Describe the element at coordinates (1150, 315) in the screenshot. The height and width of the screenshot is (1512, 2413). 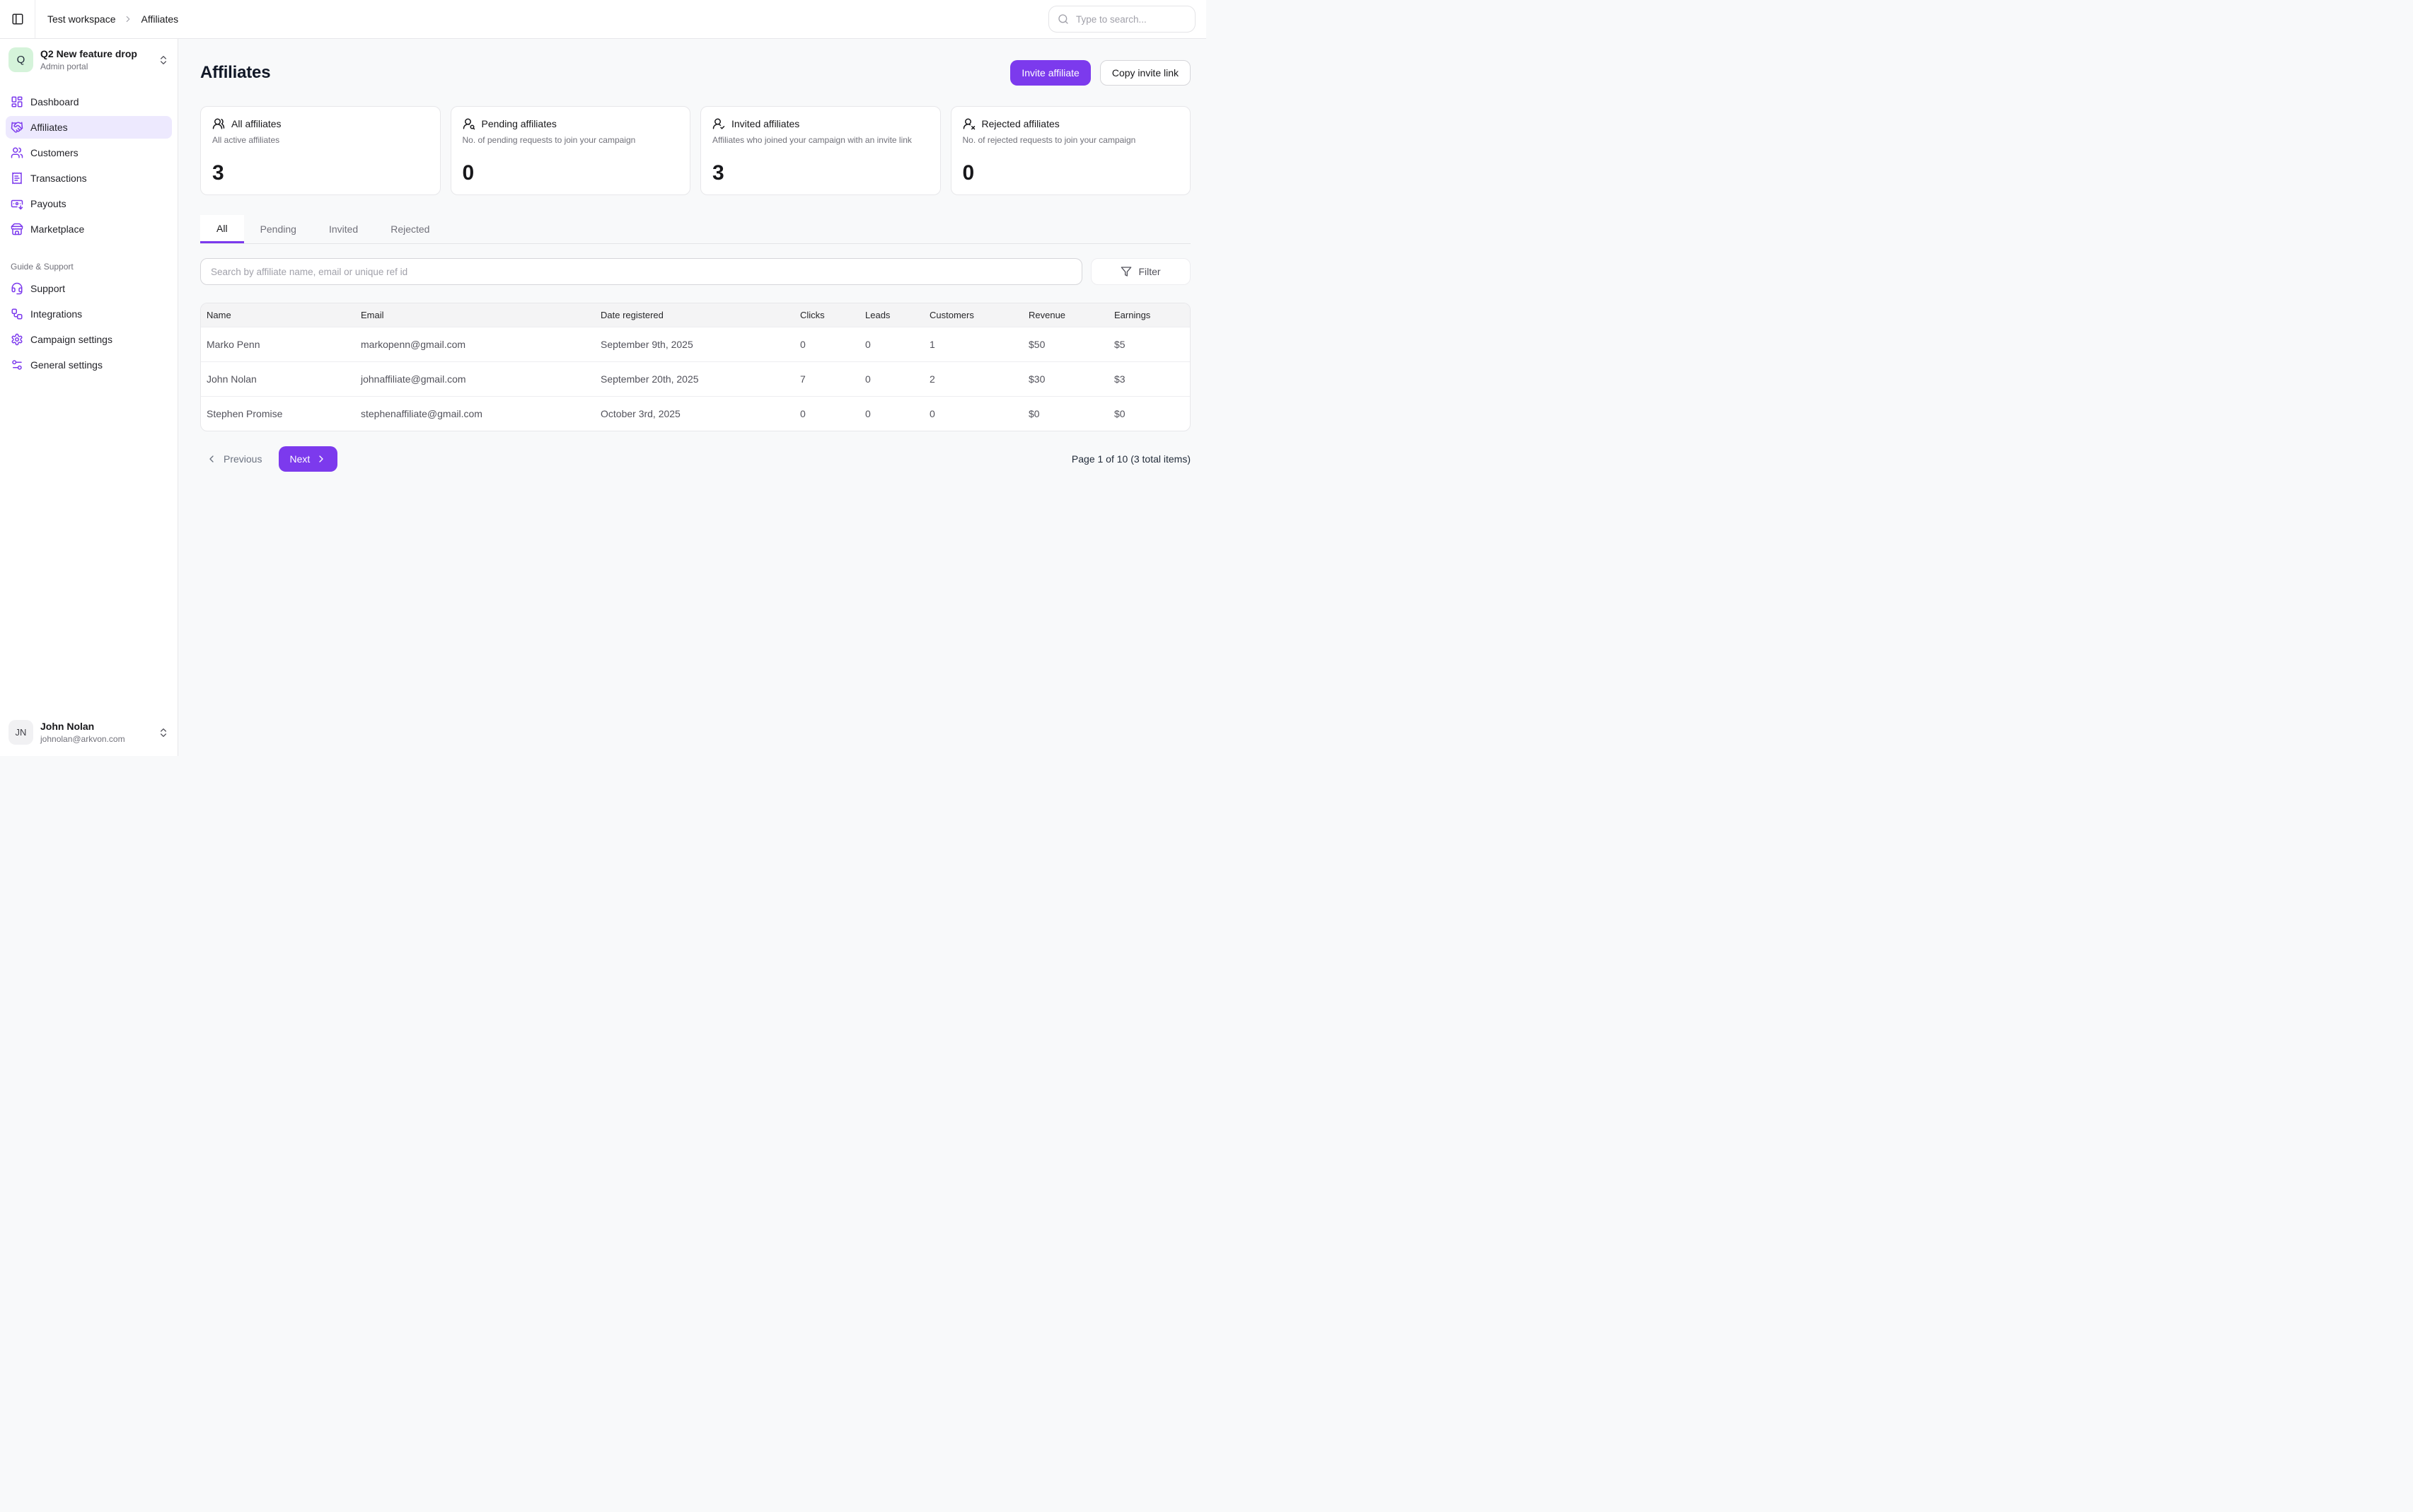
I see `column-header-earnings: Earnings` at that location.